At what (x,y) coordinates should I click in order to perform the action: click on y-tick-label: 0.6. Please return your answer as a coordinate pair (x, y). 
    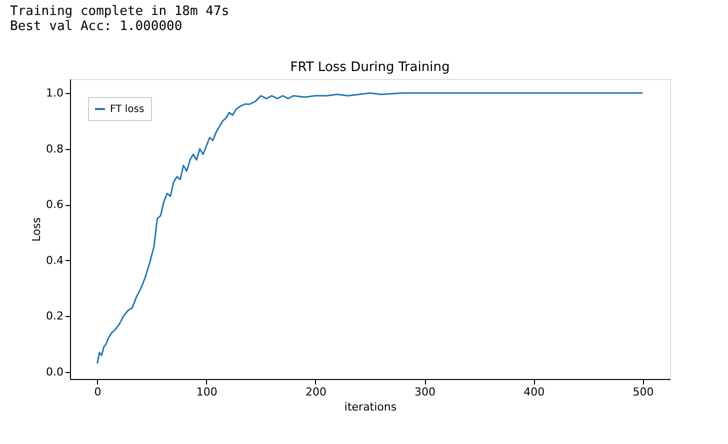
    Looking at the image, I should click on (55, 205).